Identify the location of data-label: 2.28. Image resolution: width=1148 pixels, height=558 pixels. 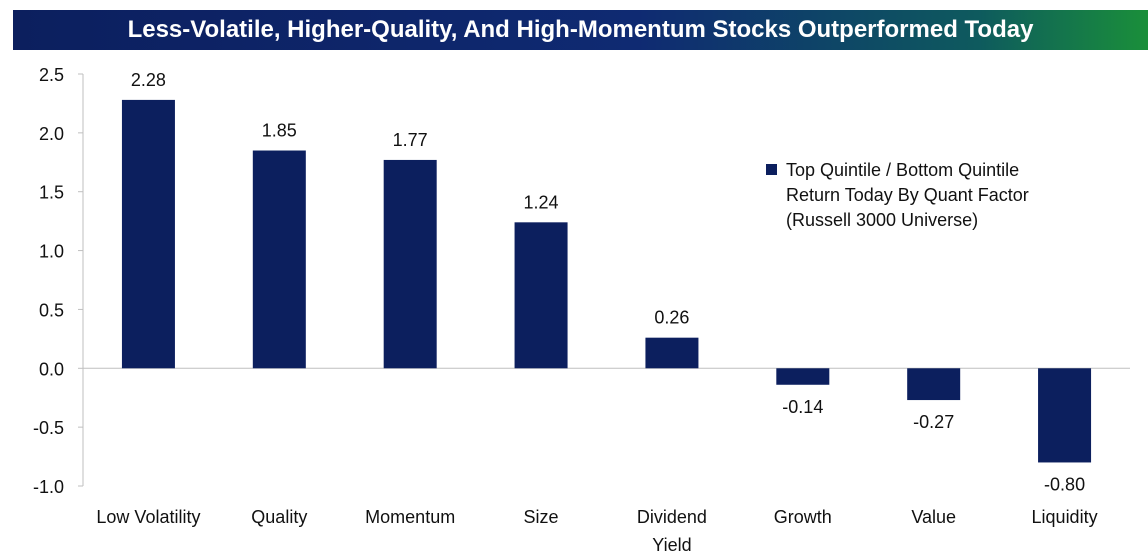
(148, 80).